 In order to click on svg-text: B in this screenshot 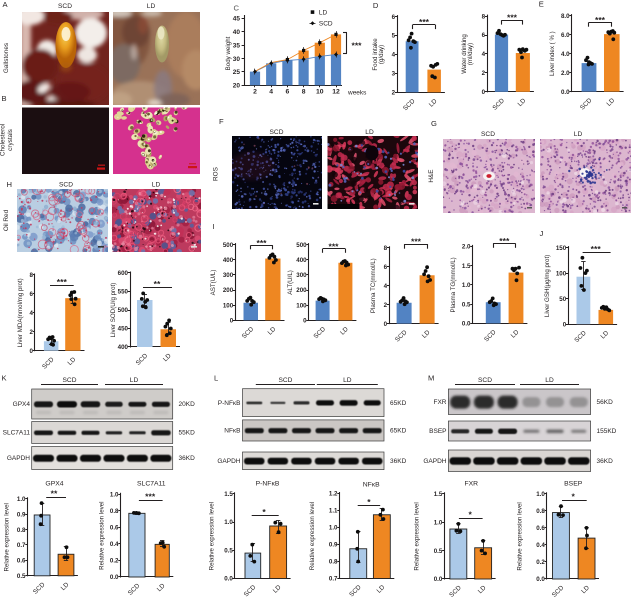, I will do `click(4, 98)`.